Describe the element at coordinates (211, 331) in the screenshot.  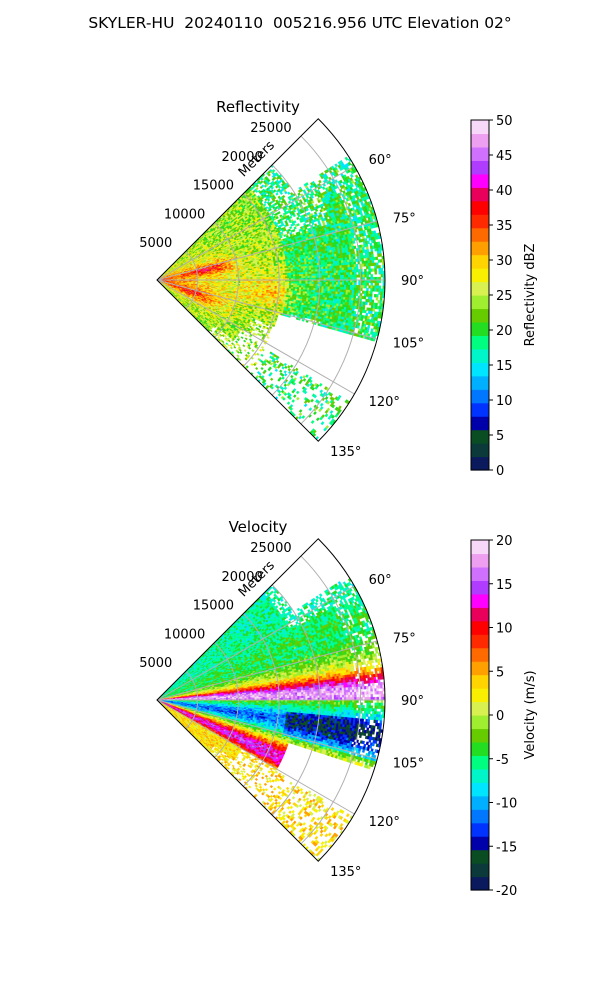
I see `radar-gate` at that location.